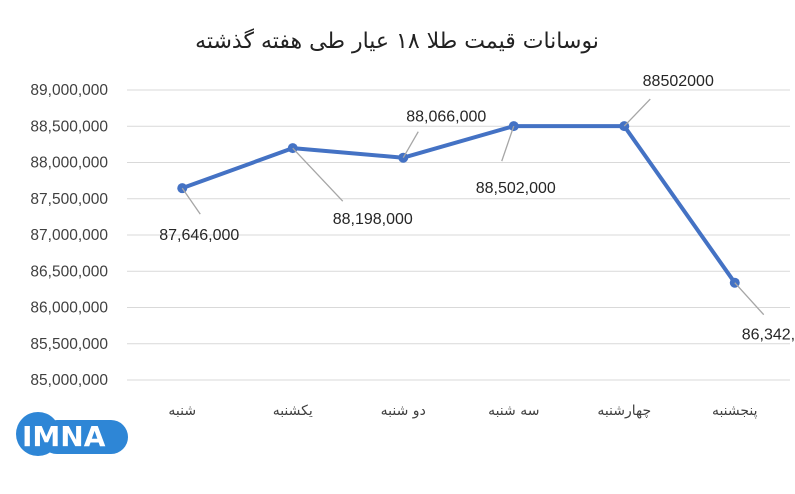 Image resolution: width=795 pixels, height=494 pixels. What do you see at coordinates (69, 126) in the screenshot?
I see `y-tick-label: 88,500,000` at bounding box center [69, 126].